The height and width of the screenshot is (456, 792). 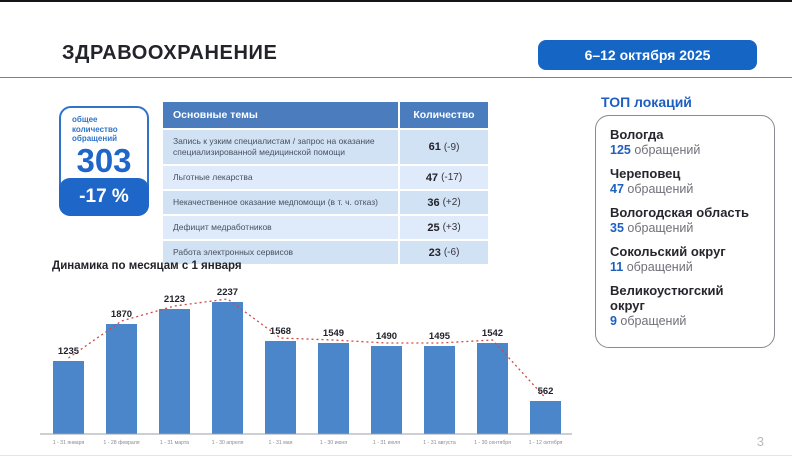 I want to click on page-title: ЗДРАВООХРАНЕНИЕ, so click(x=170, y=53).